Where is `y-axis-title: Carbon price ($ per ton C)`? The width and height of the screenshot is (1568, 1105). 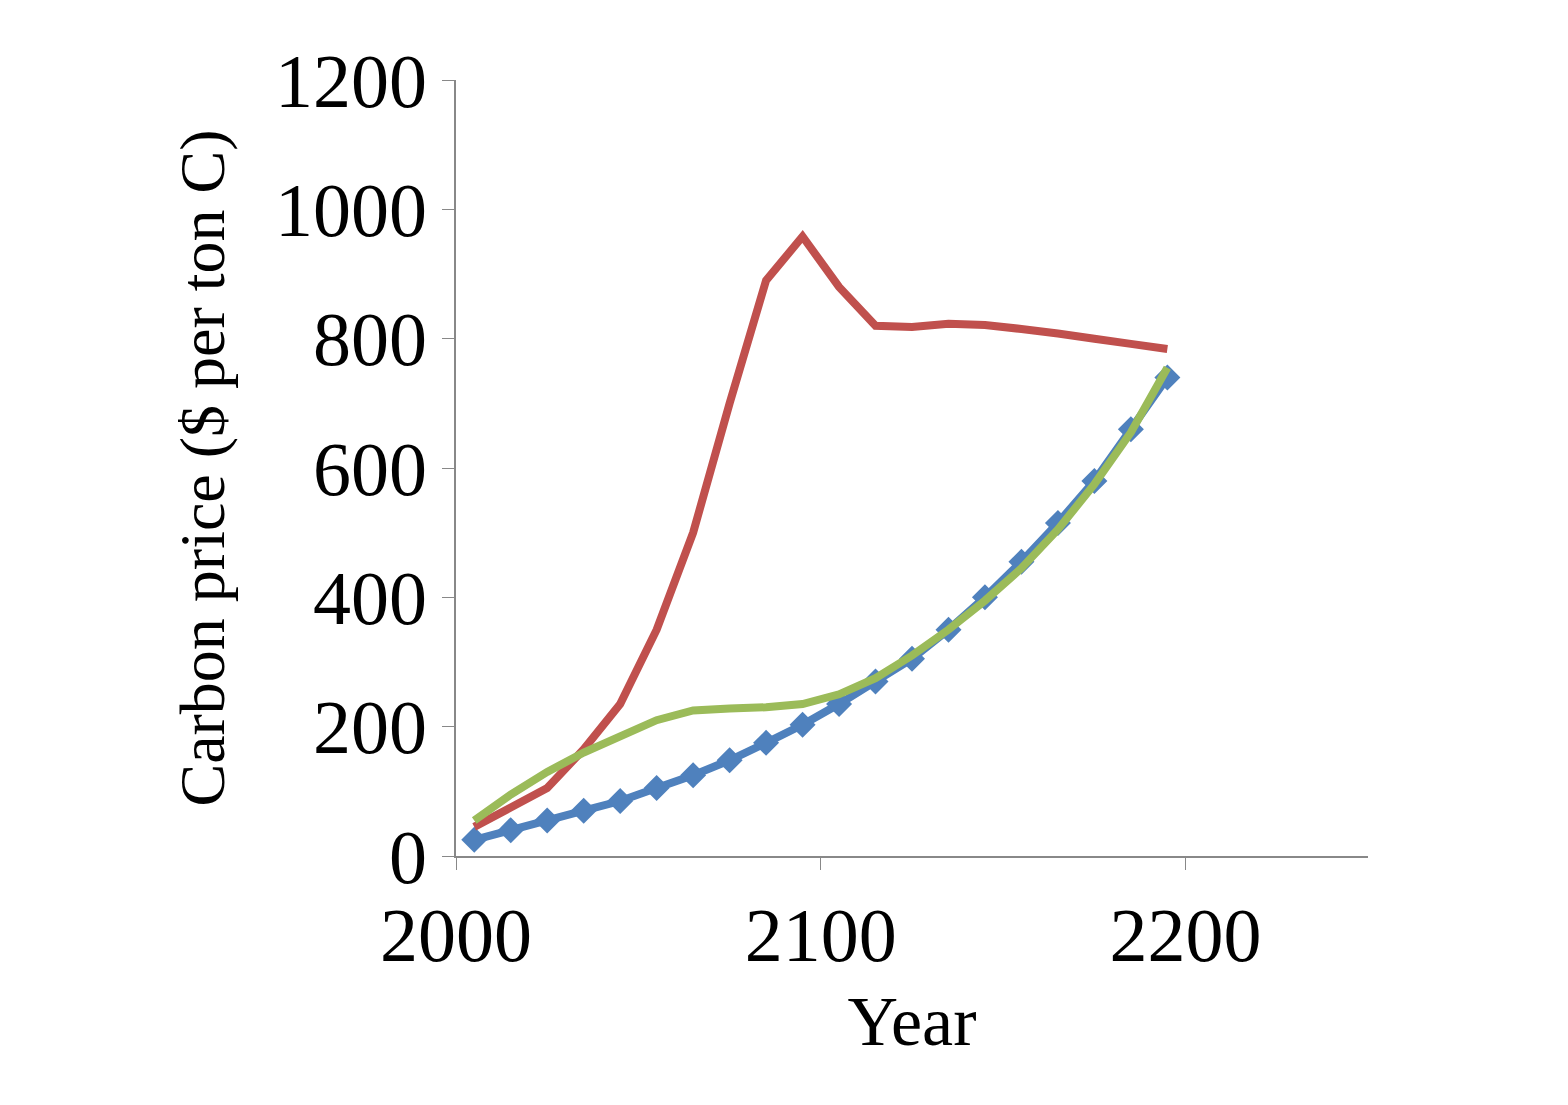 y-axis-title: Carbon price ($ per ton C) is located at coordinates (202, 468).